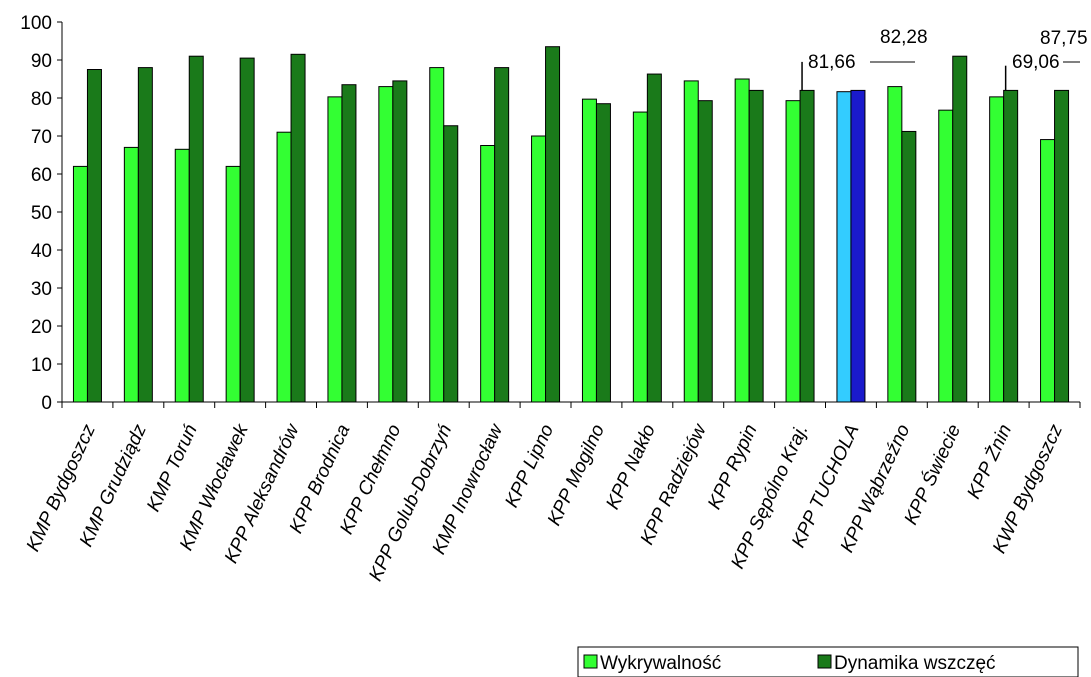 Image resolution: width=1091 pixels, height=677 pixels. I want to click on y-tick-label: 50, so click(41, 213).